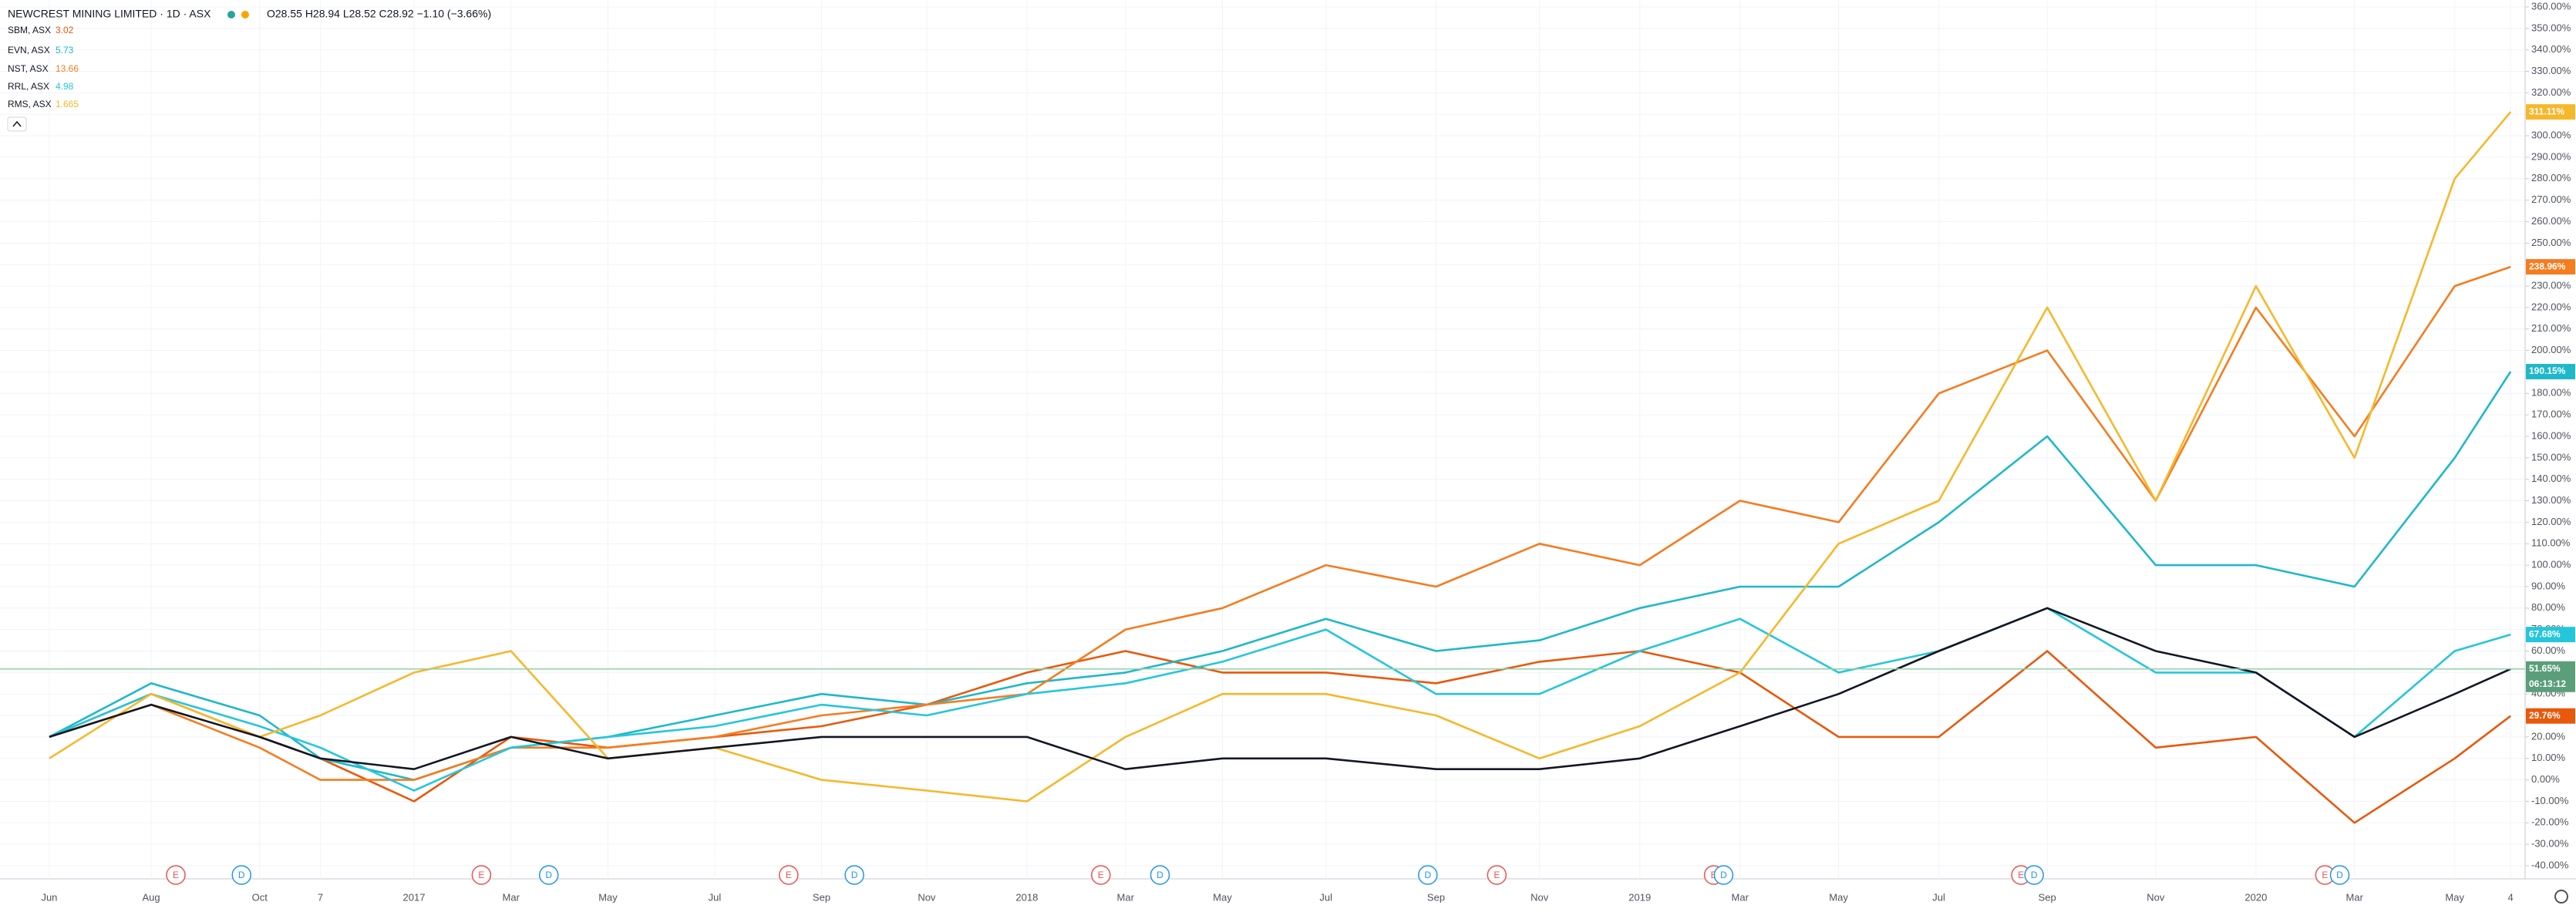 Image resolution: width=2576 pixels, height=912 pixels. Describe the element at coordinates (2550, 844) in the screenshot. I see `y-tick-label: -30.00%` at that location.